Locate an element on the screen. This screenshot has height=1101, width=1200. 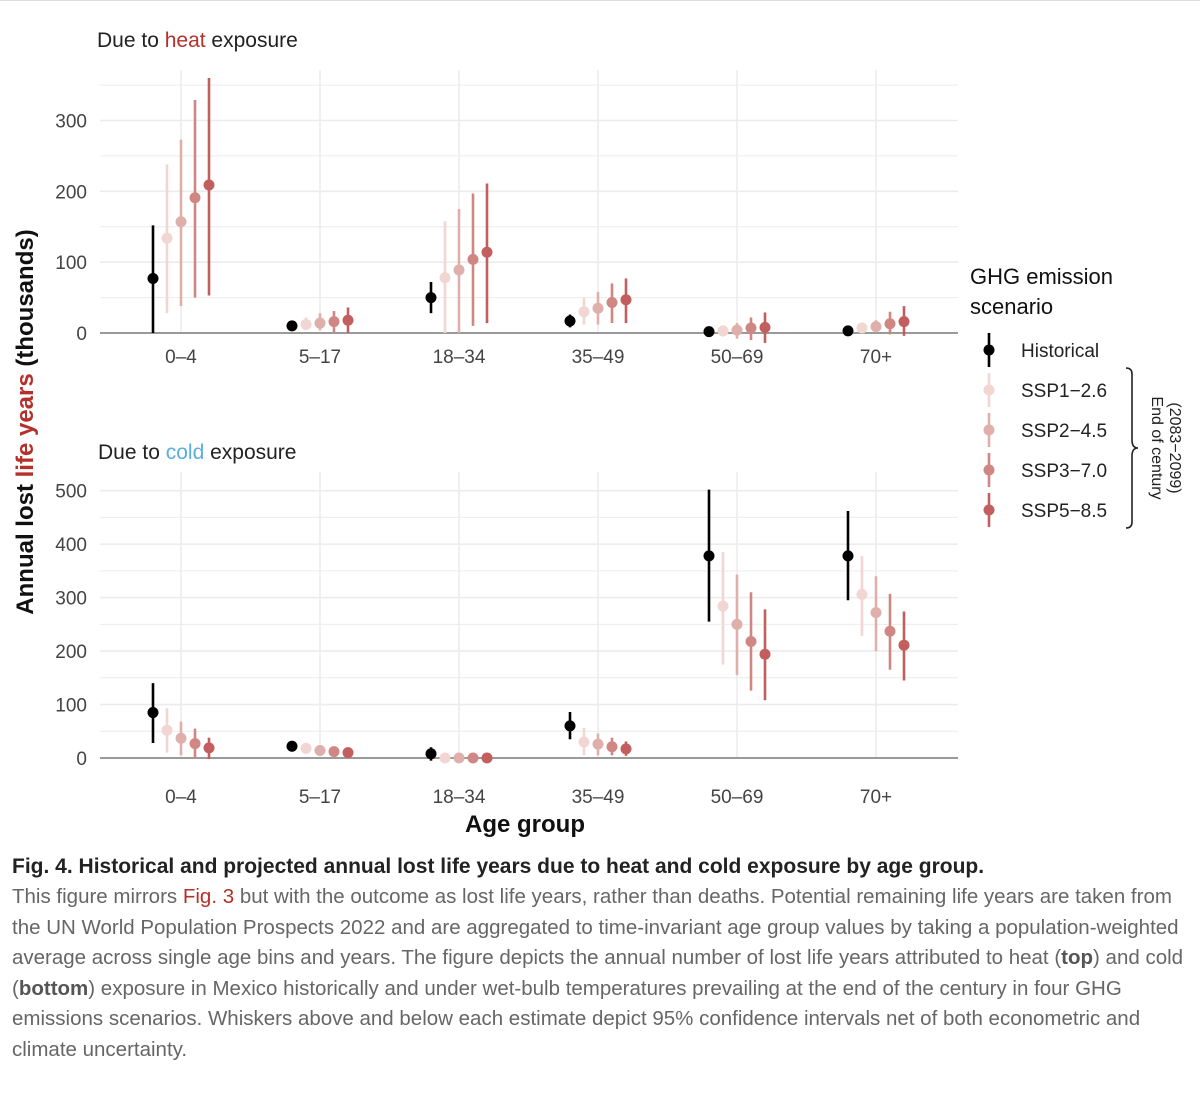
top-divider is located at coordinates (600, 0).